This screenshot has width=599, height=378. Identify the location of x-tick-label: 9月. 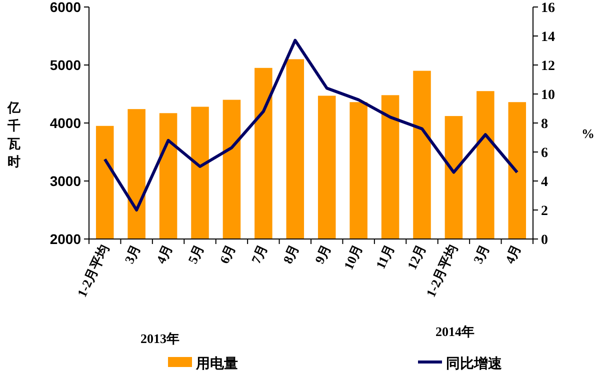
(323, 254).